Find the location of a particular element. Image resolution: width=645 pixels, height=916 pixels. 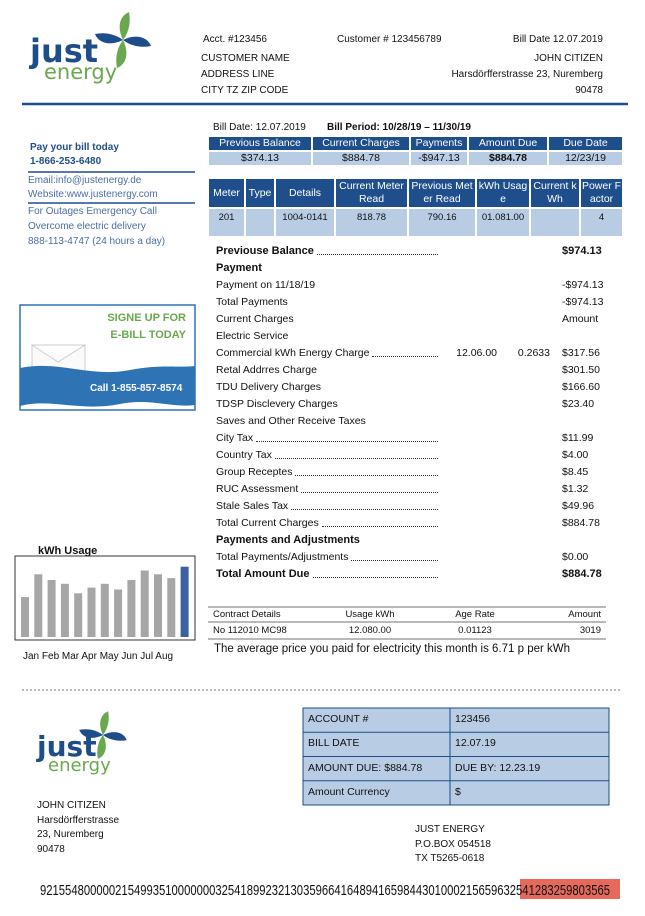

charge-label: City Tax is located at coordinates (235, 438).